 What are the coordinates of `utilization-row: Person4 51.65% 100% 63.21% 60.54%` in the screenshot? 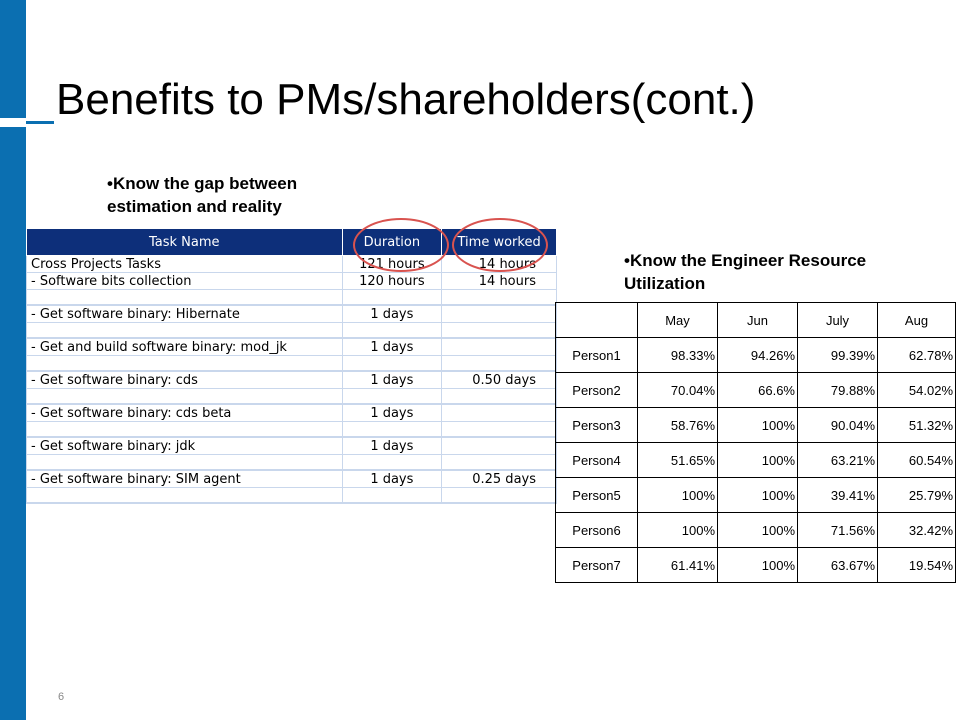 It's located at (755, 460).